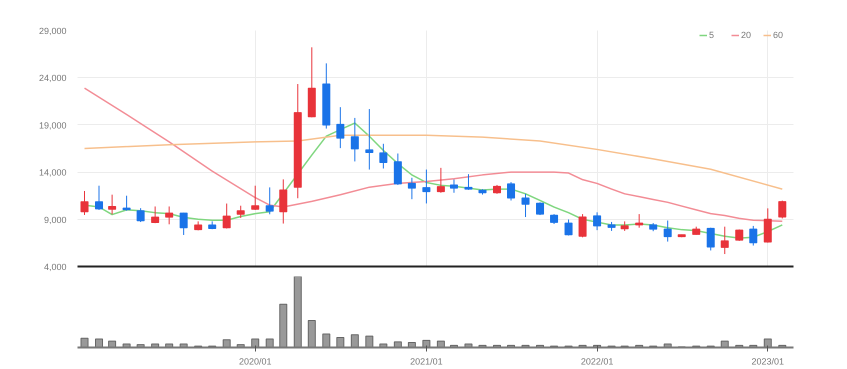 The width and height of the screenshot is (847, 369). Describe the element at coordinates (768, 361) in the screenshot. I see `x-tick-label: 2023/01` at that location.